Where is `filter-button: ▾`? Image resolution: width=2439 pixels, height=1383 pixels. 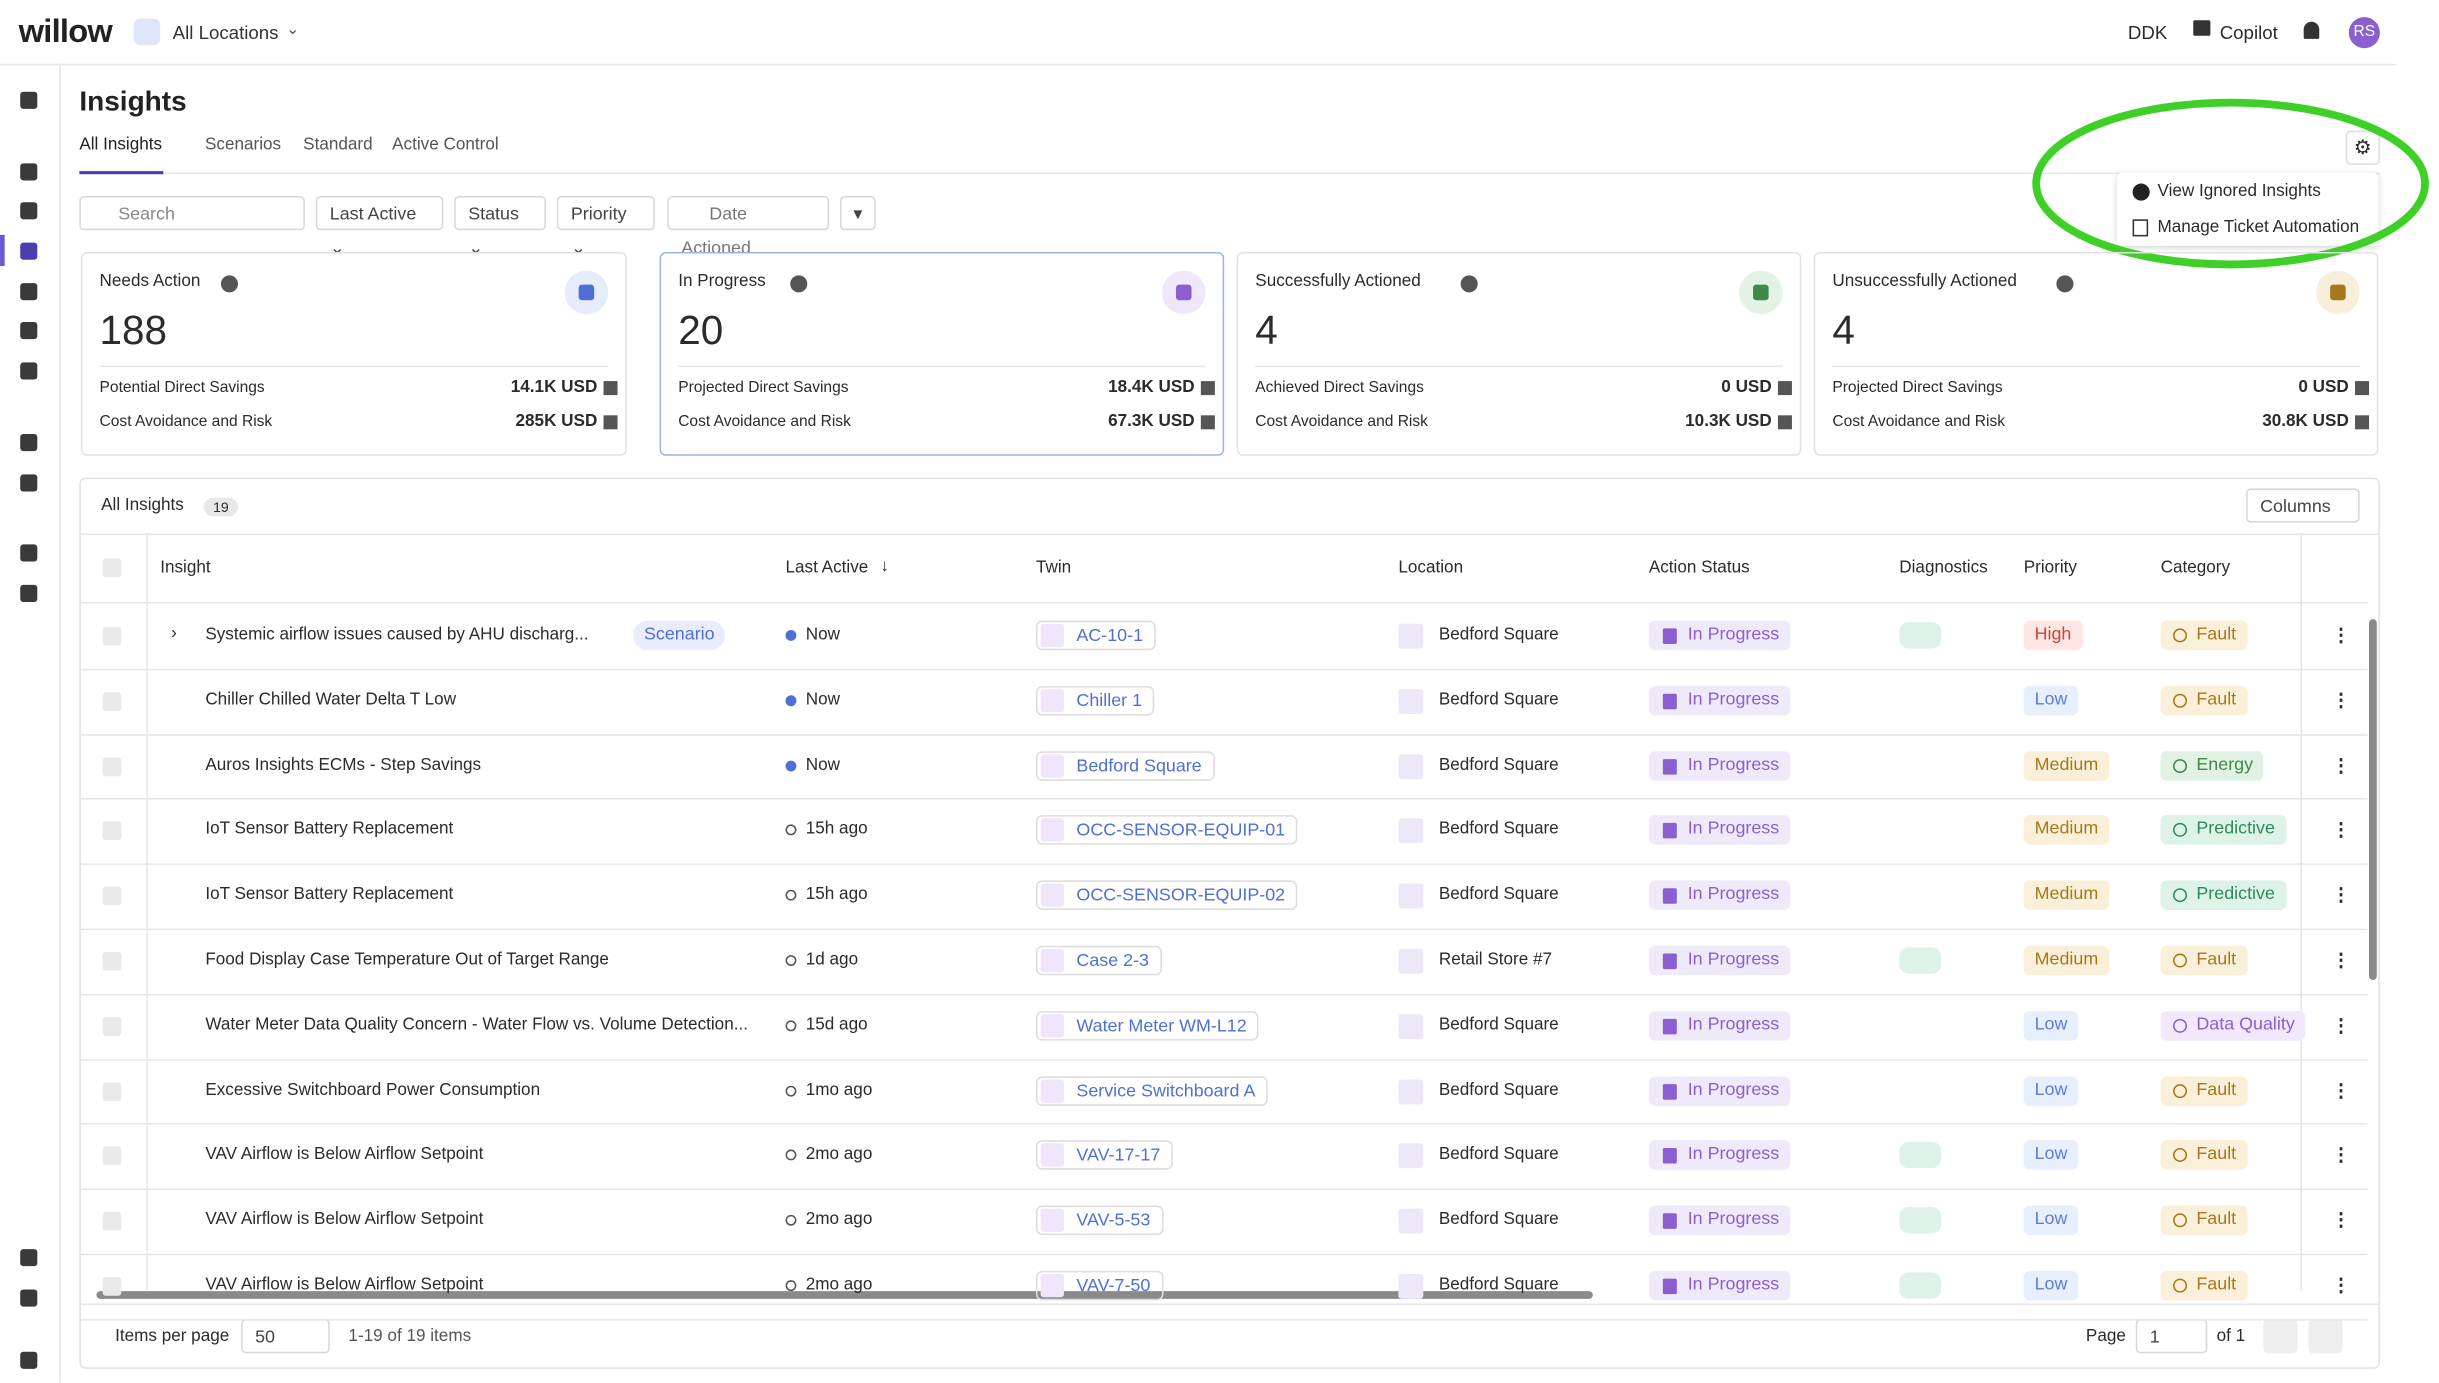
filter-button: ▾ is located at coordinates (857, 213).